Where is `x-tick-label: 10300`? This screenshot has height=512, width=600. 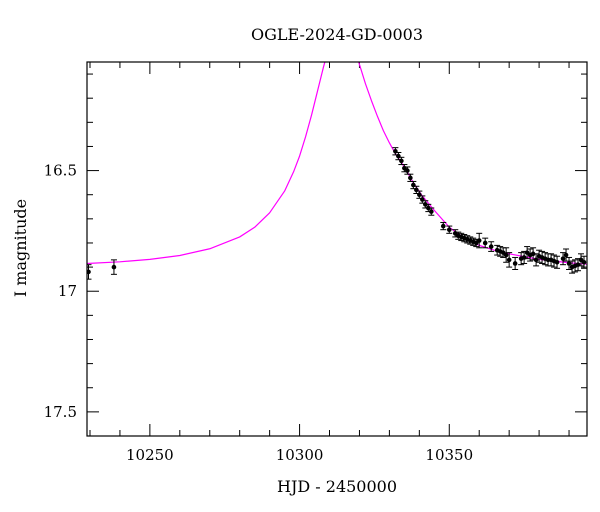
x-tick-label: 10300 is located at coordinates (300, 455).